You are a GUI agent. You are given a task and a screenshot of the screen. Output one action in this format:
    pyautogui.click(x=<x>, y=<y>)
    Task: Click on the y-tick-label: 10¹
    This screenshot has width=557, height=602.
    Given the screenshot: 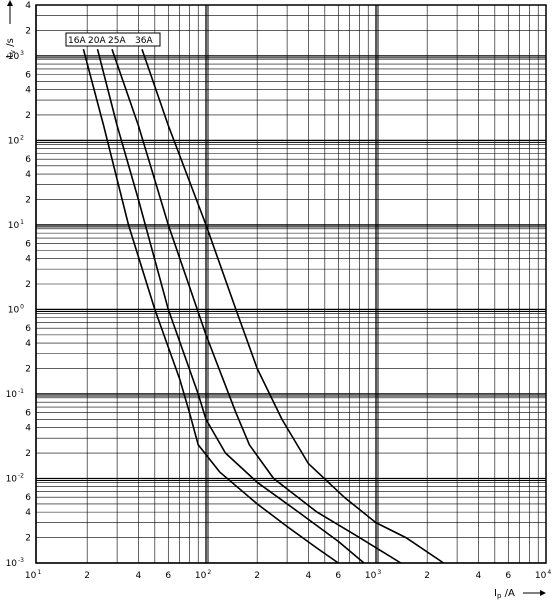 What is the action you would take?
    pyautogui.click(x=16, y=225)
    